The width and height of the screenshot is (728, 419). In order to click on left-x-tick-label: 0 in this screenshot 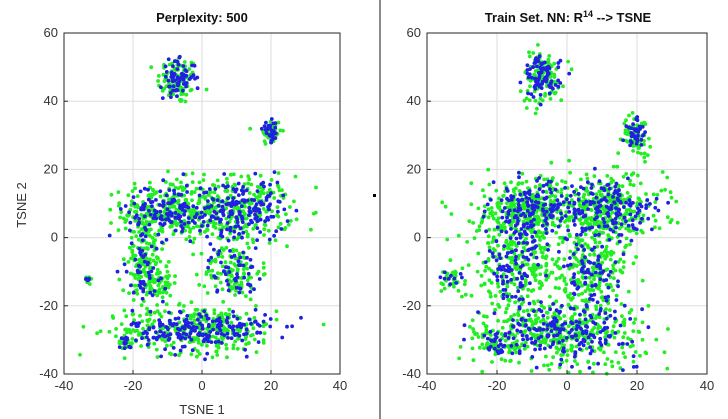, I will do `click(201, 385)`.